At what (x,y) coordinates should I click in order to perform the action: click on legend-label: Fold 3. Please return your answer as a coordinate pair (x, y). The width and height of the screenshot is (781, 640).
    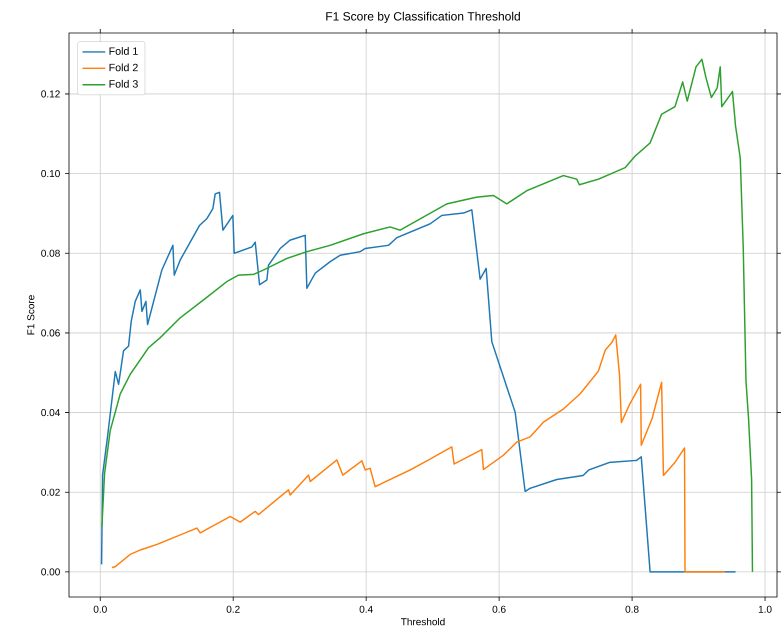
    Looking at the image, I should click on (124, 84).